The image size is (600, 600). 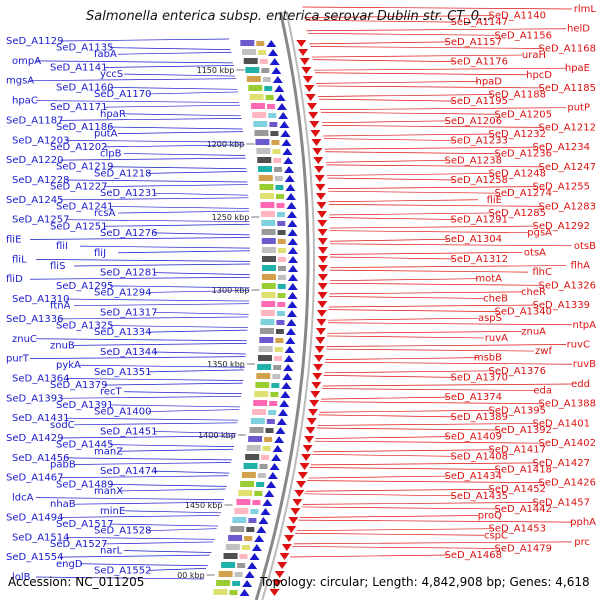 I want to click on gene-label-right: SeD_A1376, so click(x=518, y=371).